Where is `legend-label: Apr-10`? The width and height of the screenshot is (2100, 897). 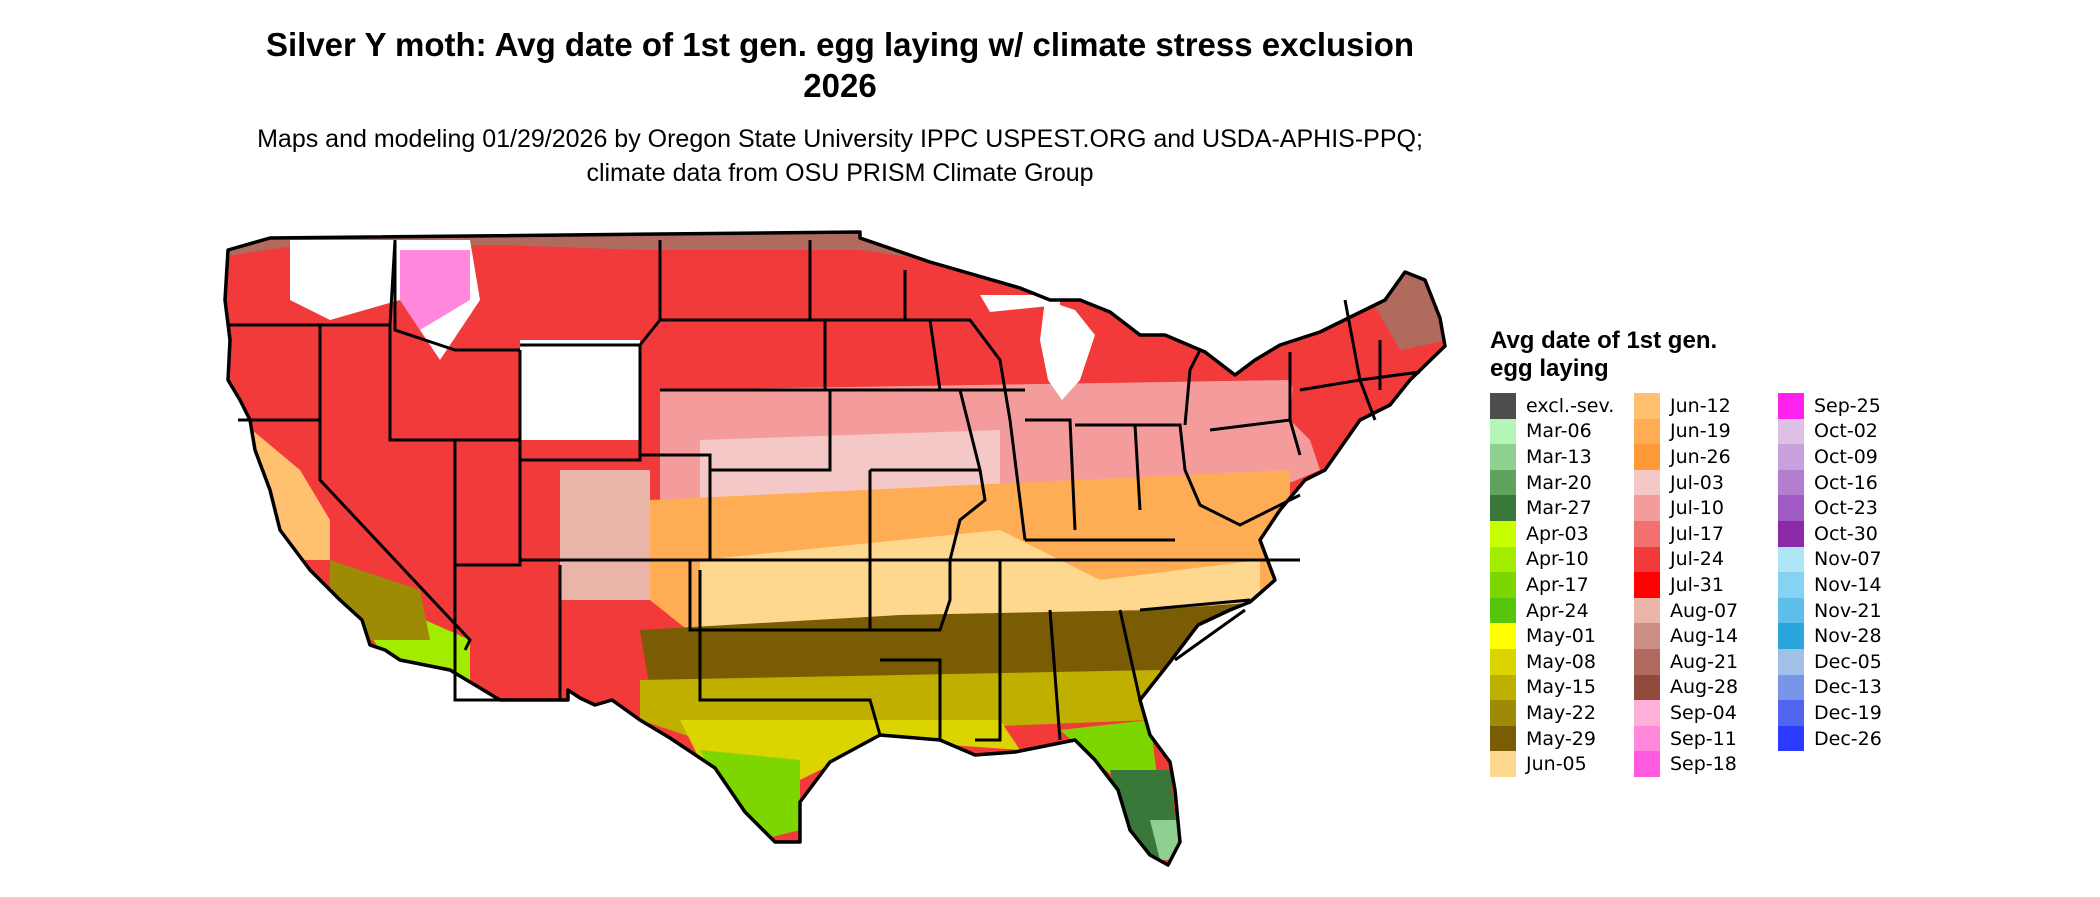
legend-label: Apr-10 is located at coordinates (1557, 559).